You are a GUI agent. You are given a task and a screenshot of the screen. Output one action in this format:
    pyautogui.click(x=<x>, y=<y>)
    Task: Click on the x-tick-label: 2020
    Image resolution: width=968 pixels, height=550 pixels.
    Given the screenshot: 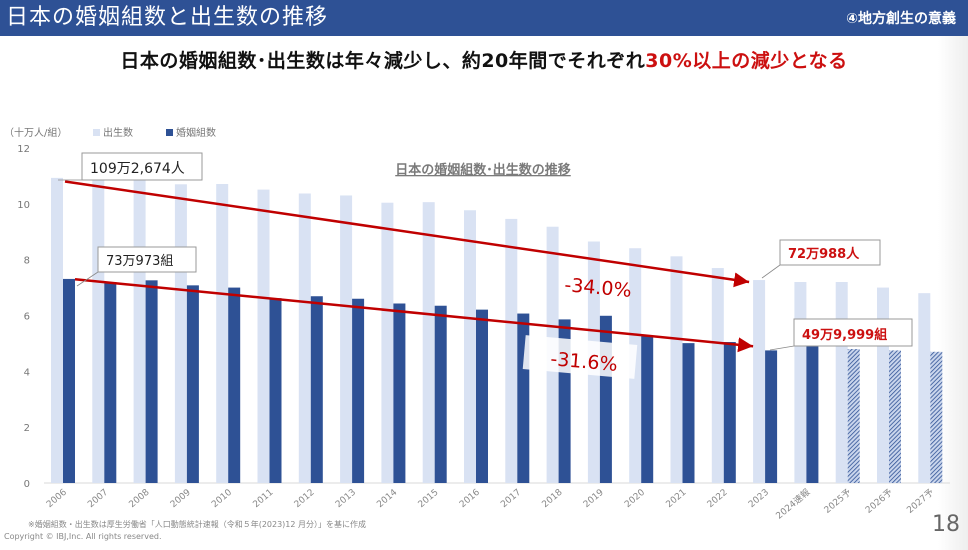 What is the action you would take?
    pyautogui.click(x=635, y=498)
    